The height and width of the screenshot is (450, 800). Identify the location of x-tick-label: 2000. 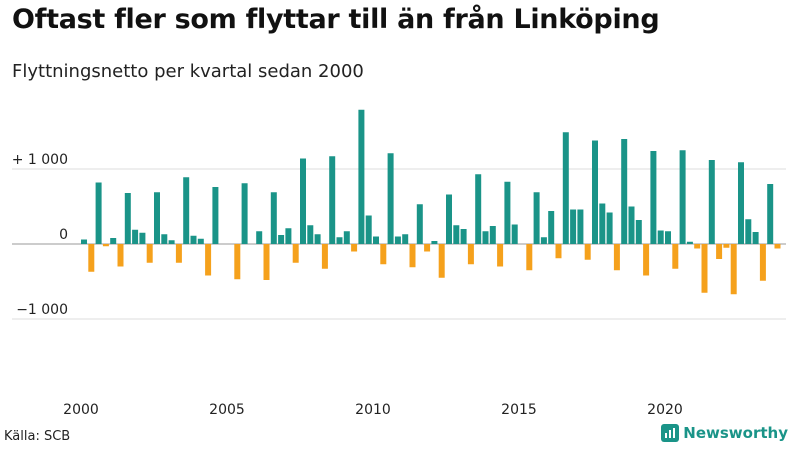
(81, 410).